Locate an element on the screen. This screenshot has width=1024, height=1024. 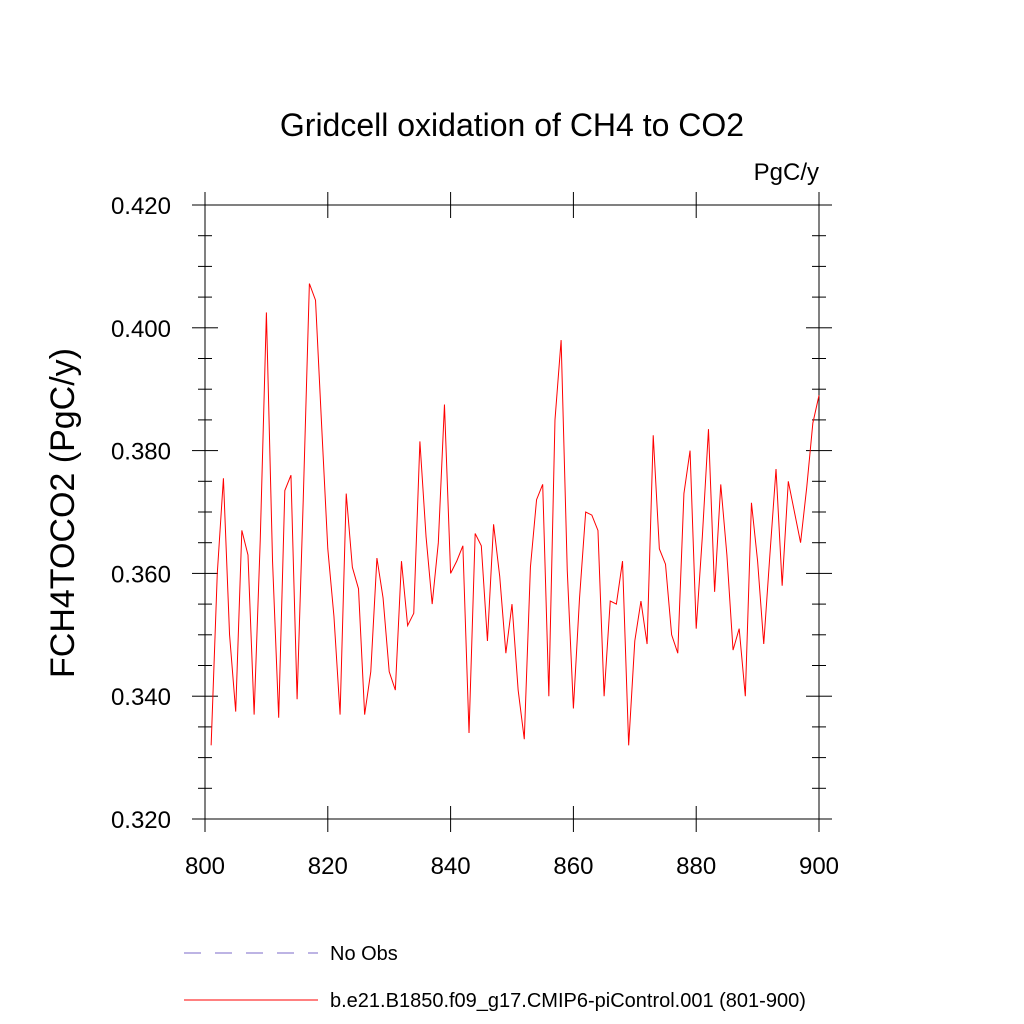
x-tick-label: 900 is located at coordinates (819, 866).